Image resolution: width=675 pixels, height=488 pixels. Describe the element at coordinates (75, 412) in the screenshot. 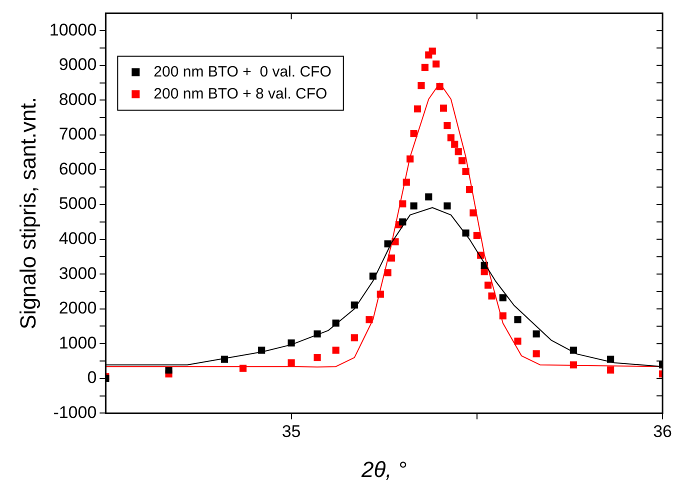

I see `y-tick-label: -1000` at that location.